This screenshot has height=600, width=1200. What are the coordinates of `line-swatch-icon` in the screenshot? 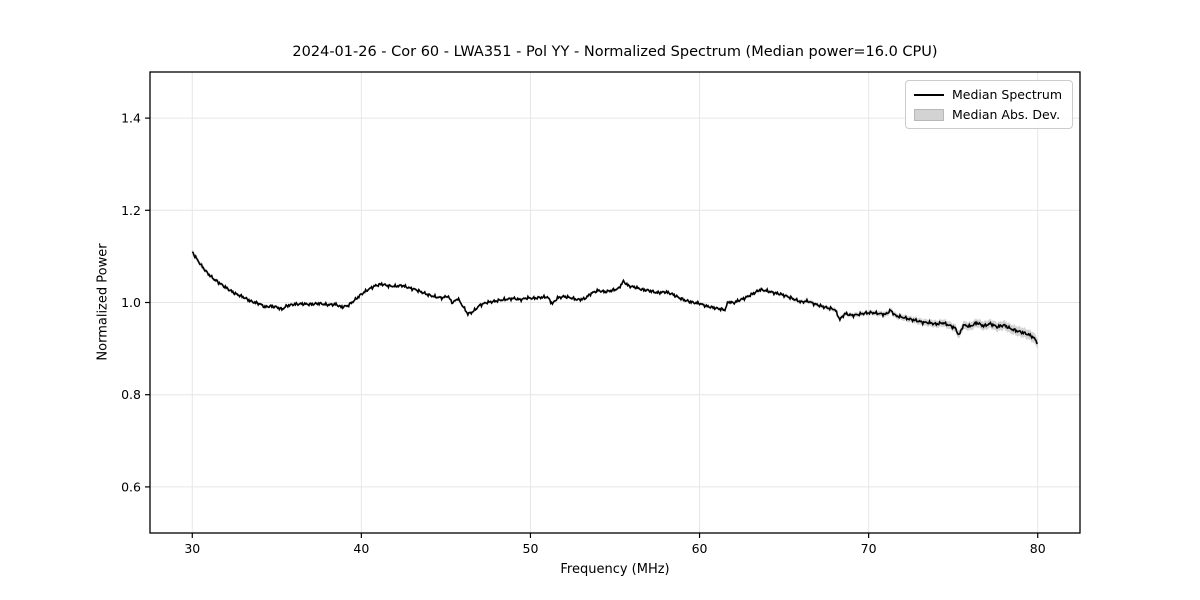 It's located at (928, 94).